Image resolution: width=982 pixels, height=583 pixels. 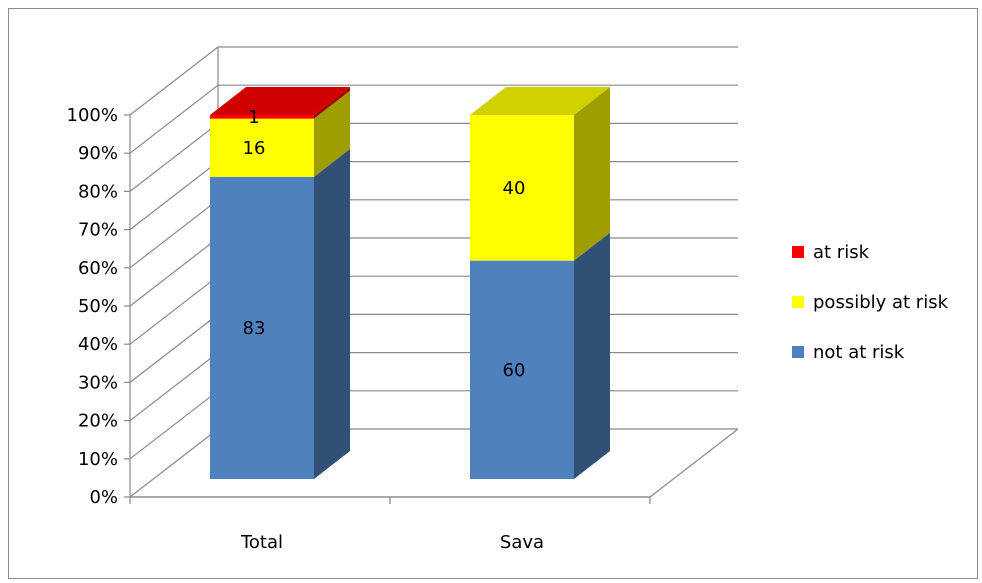 I want to click on y-tick-label: 0%, so click(x=103, y=497).